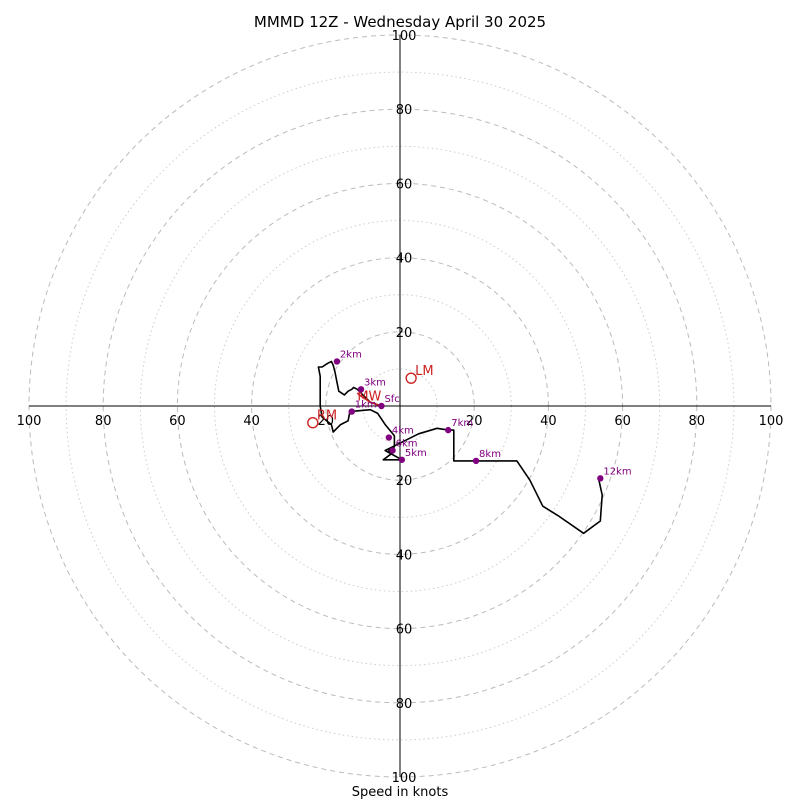 This screenshot has height=800, width=800. Describe the element at coordinates (351, 411) in the screenshot. I see `height-dot-1km` at that location.